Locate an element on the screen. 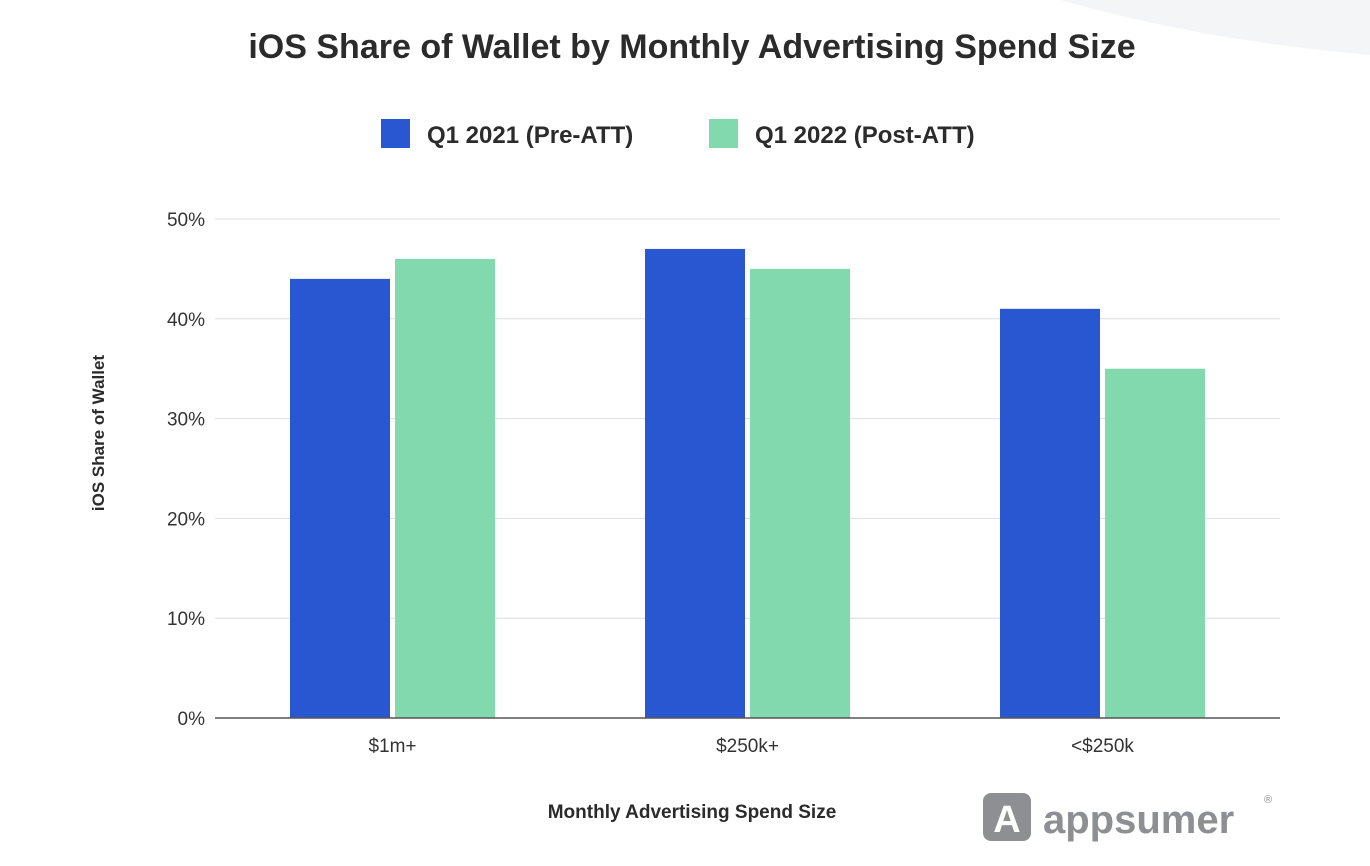  y-tick-label: 30% is located at coordinates (186, 420).